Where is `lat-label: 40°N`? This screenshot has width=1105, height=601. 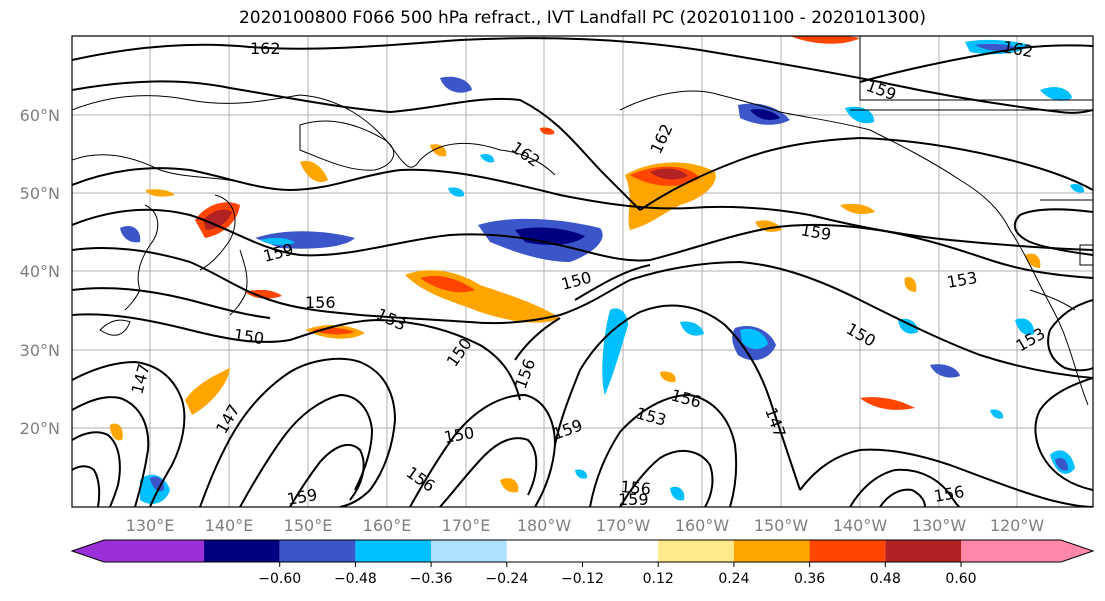
lat-label: 40°N is located at coordinates (40, 271).